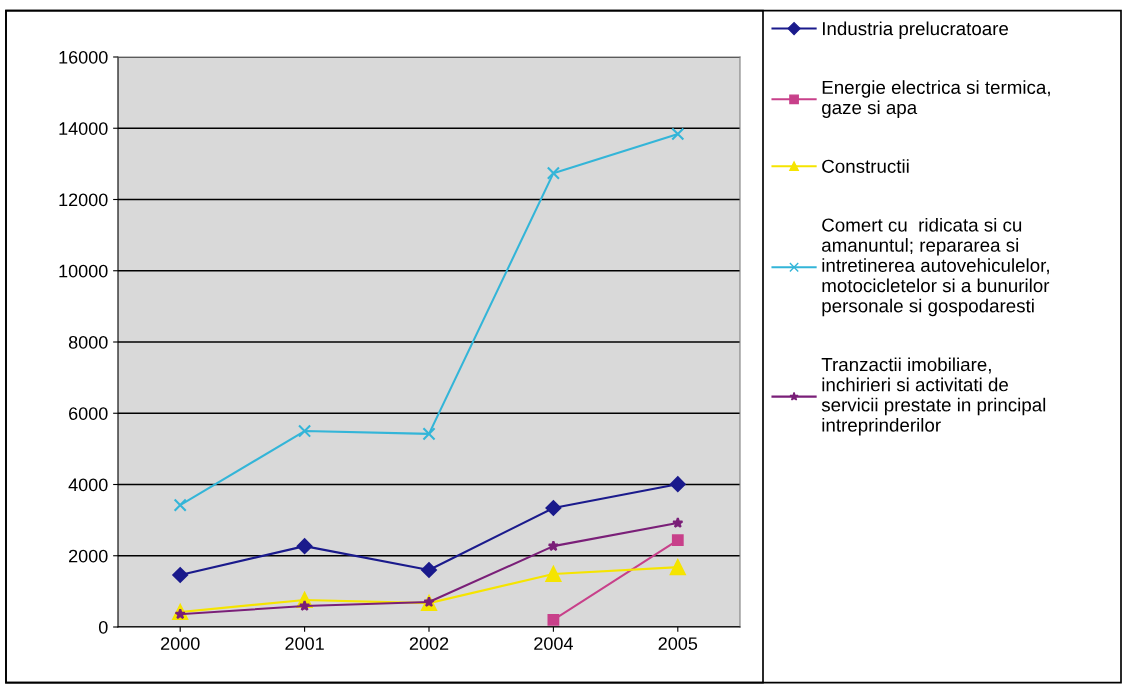 Image resolution: width=1127 pixels, height=686 pixels. What do you see at coordinates (304, 643) in the screenshot?
I see `x-tick-label: 2001` at bounding box center [304, 643].